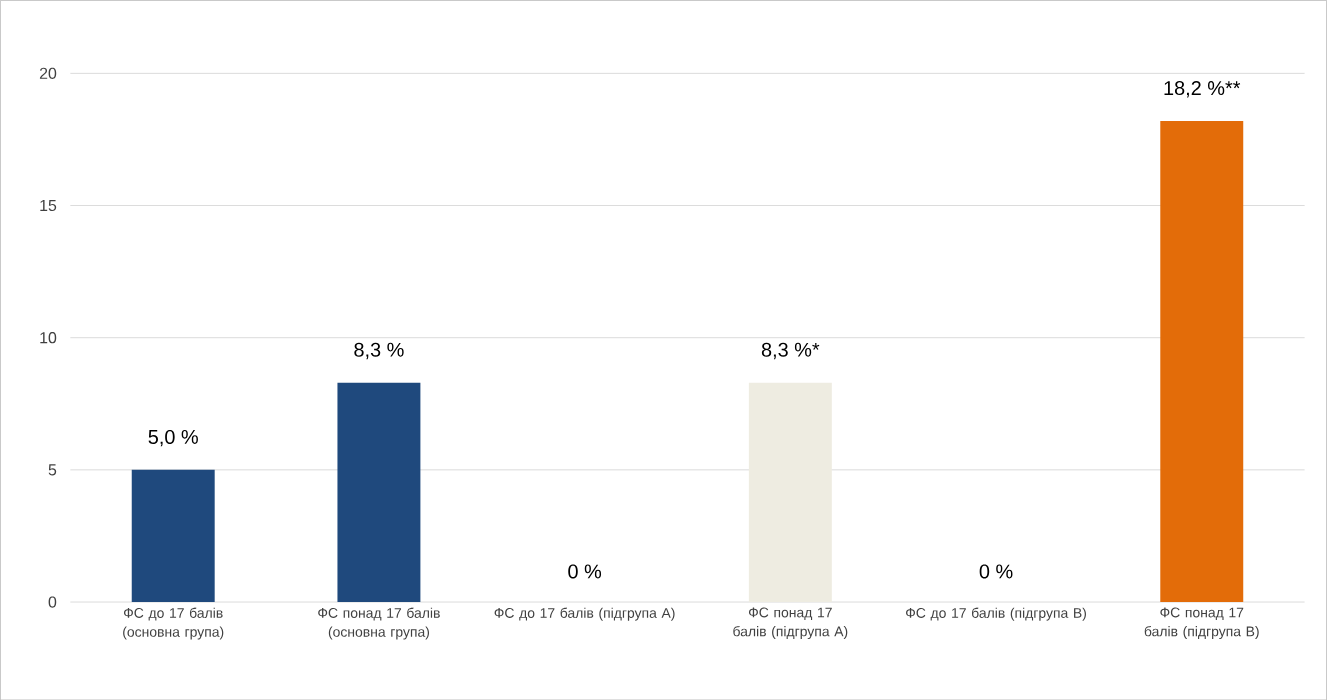 The image size is (1327, 700). I want to click on data-label: 5,0 %, so click(173, 438).